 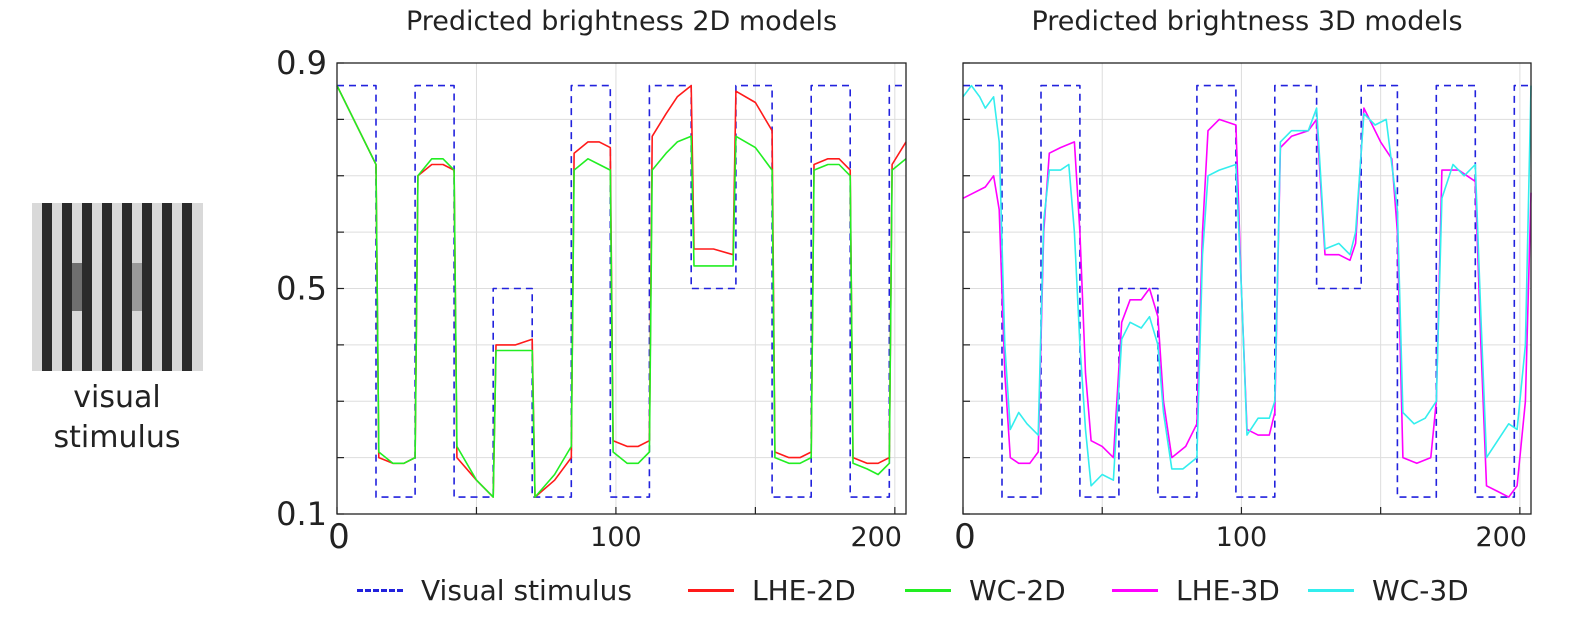 I want to click on visual-stimulus-image, so click(x=117, y=287).